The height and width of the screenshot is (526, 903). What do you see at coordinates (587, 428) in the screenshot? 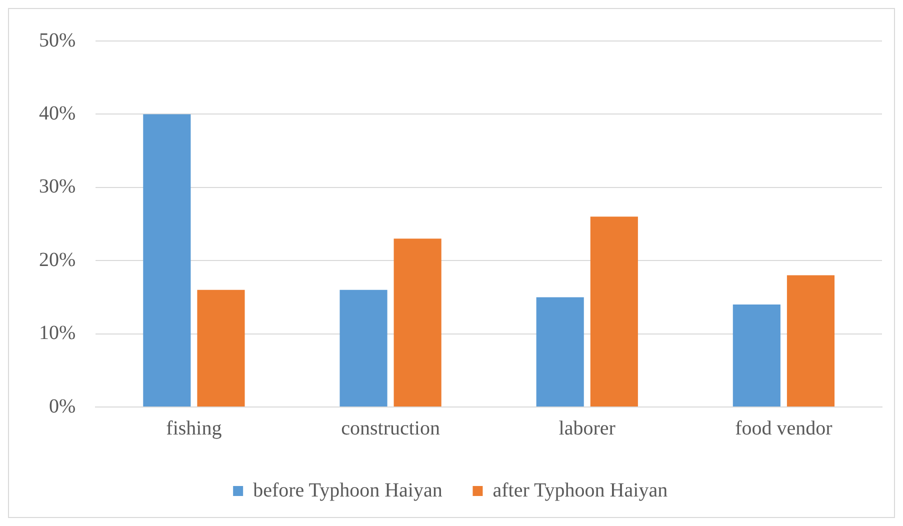
I see `x-tick-label: laborer` at bounding box center [587, 428].